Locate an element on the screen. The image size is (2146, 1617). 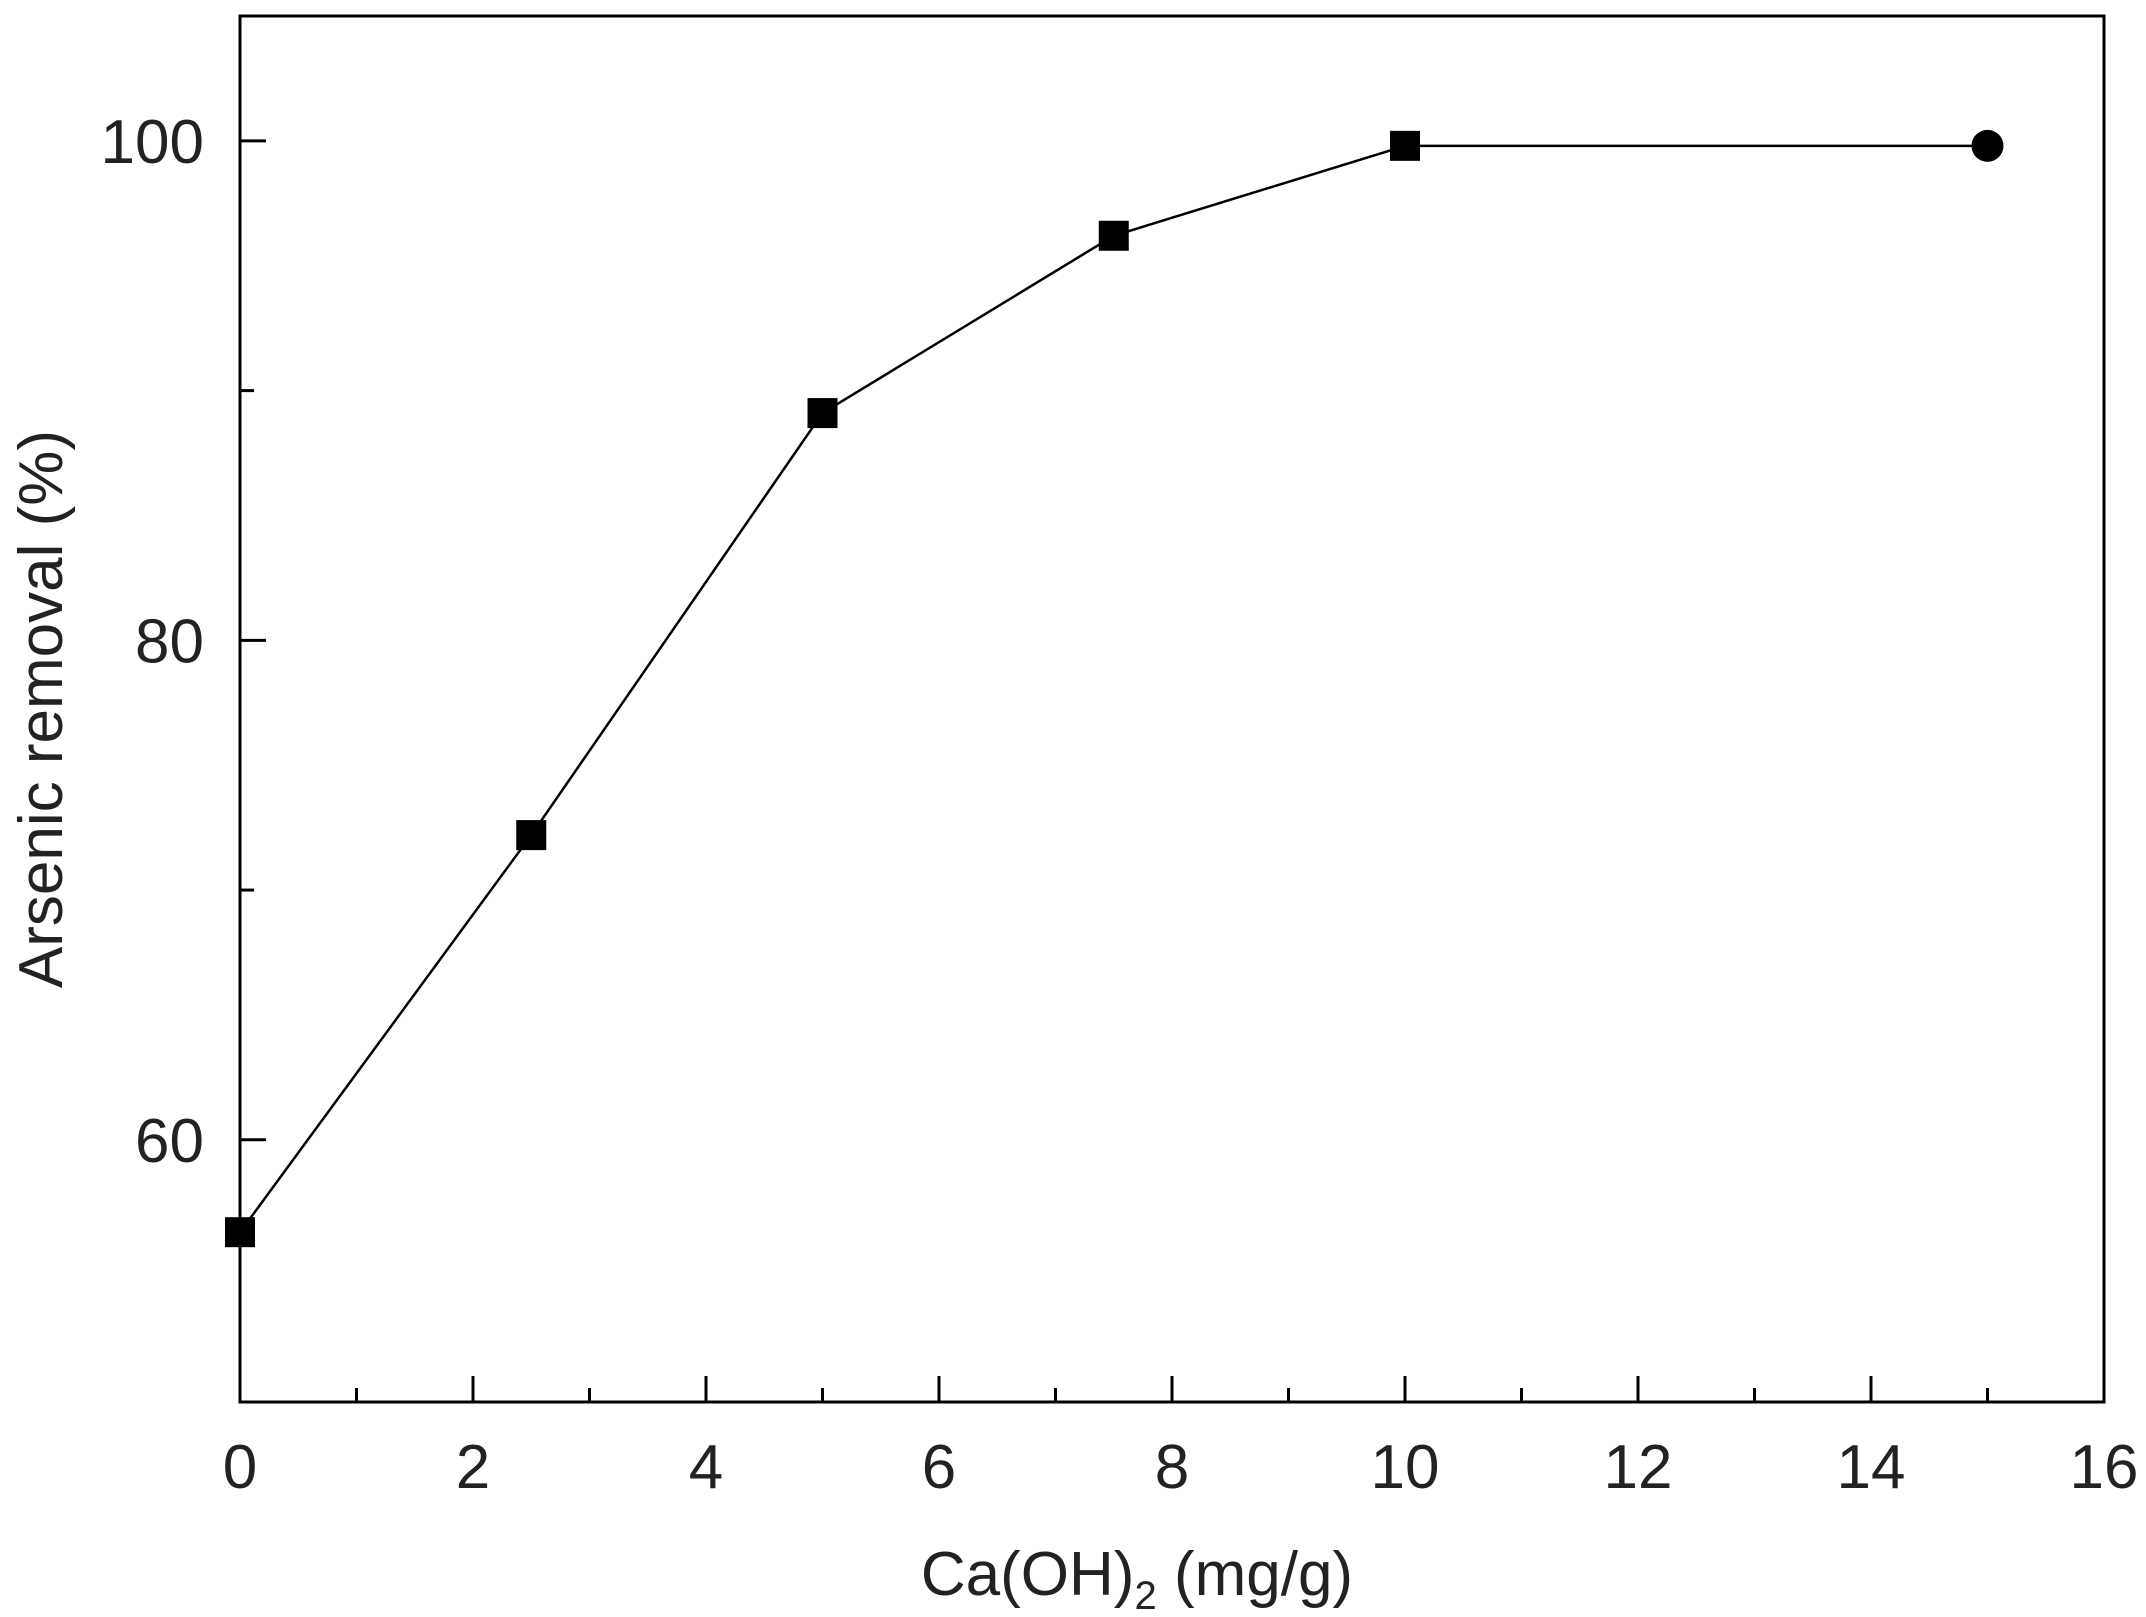
x-axis-title-suffix: (mg/g) is located at coordinates (1255, 1574).